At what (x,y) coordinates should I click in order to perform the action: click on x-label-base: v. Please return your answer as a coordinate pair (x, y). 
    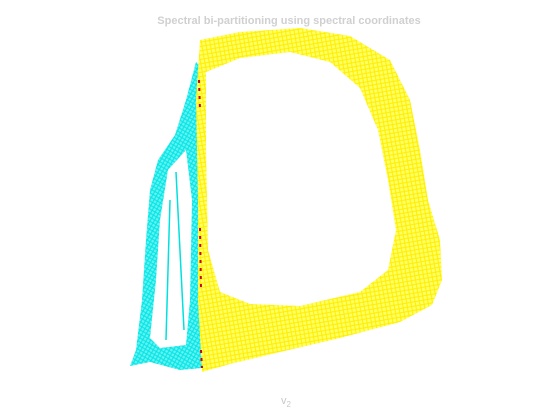
    Looking at the image, I should click on (284, 401).